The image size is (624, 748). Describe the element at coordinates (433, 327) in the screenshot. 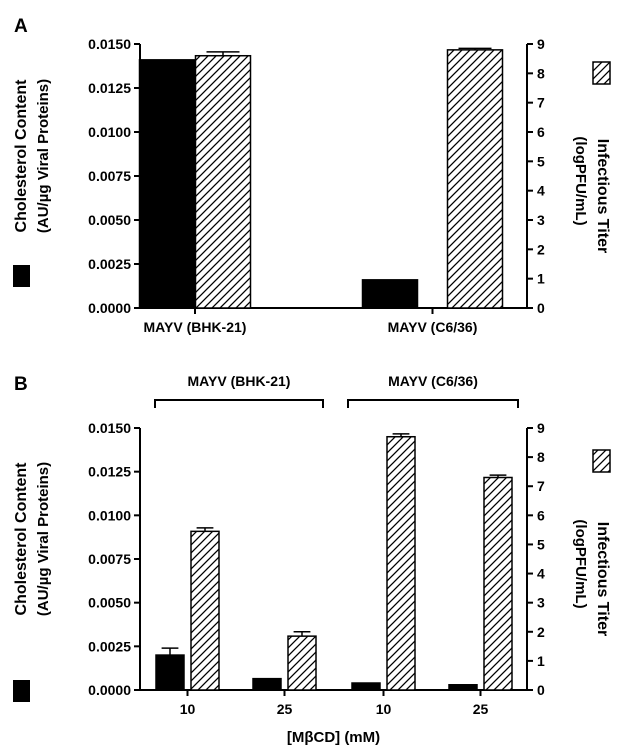

I see `category-label: MAYV (C6/36)` at that location.